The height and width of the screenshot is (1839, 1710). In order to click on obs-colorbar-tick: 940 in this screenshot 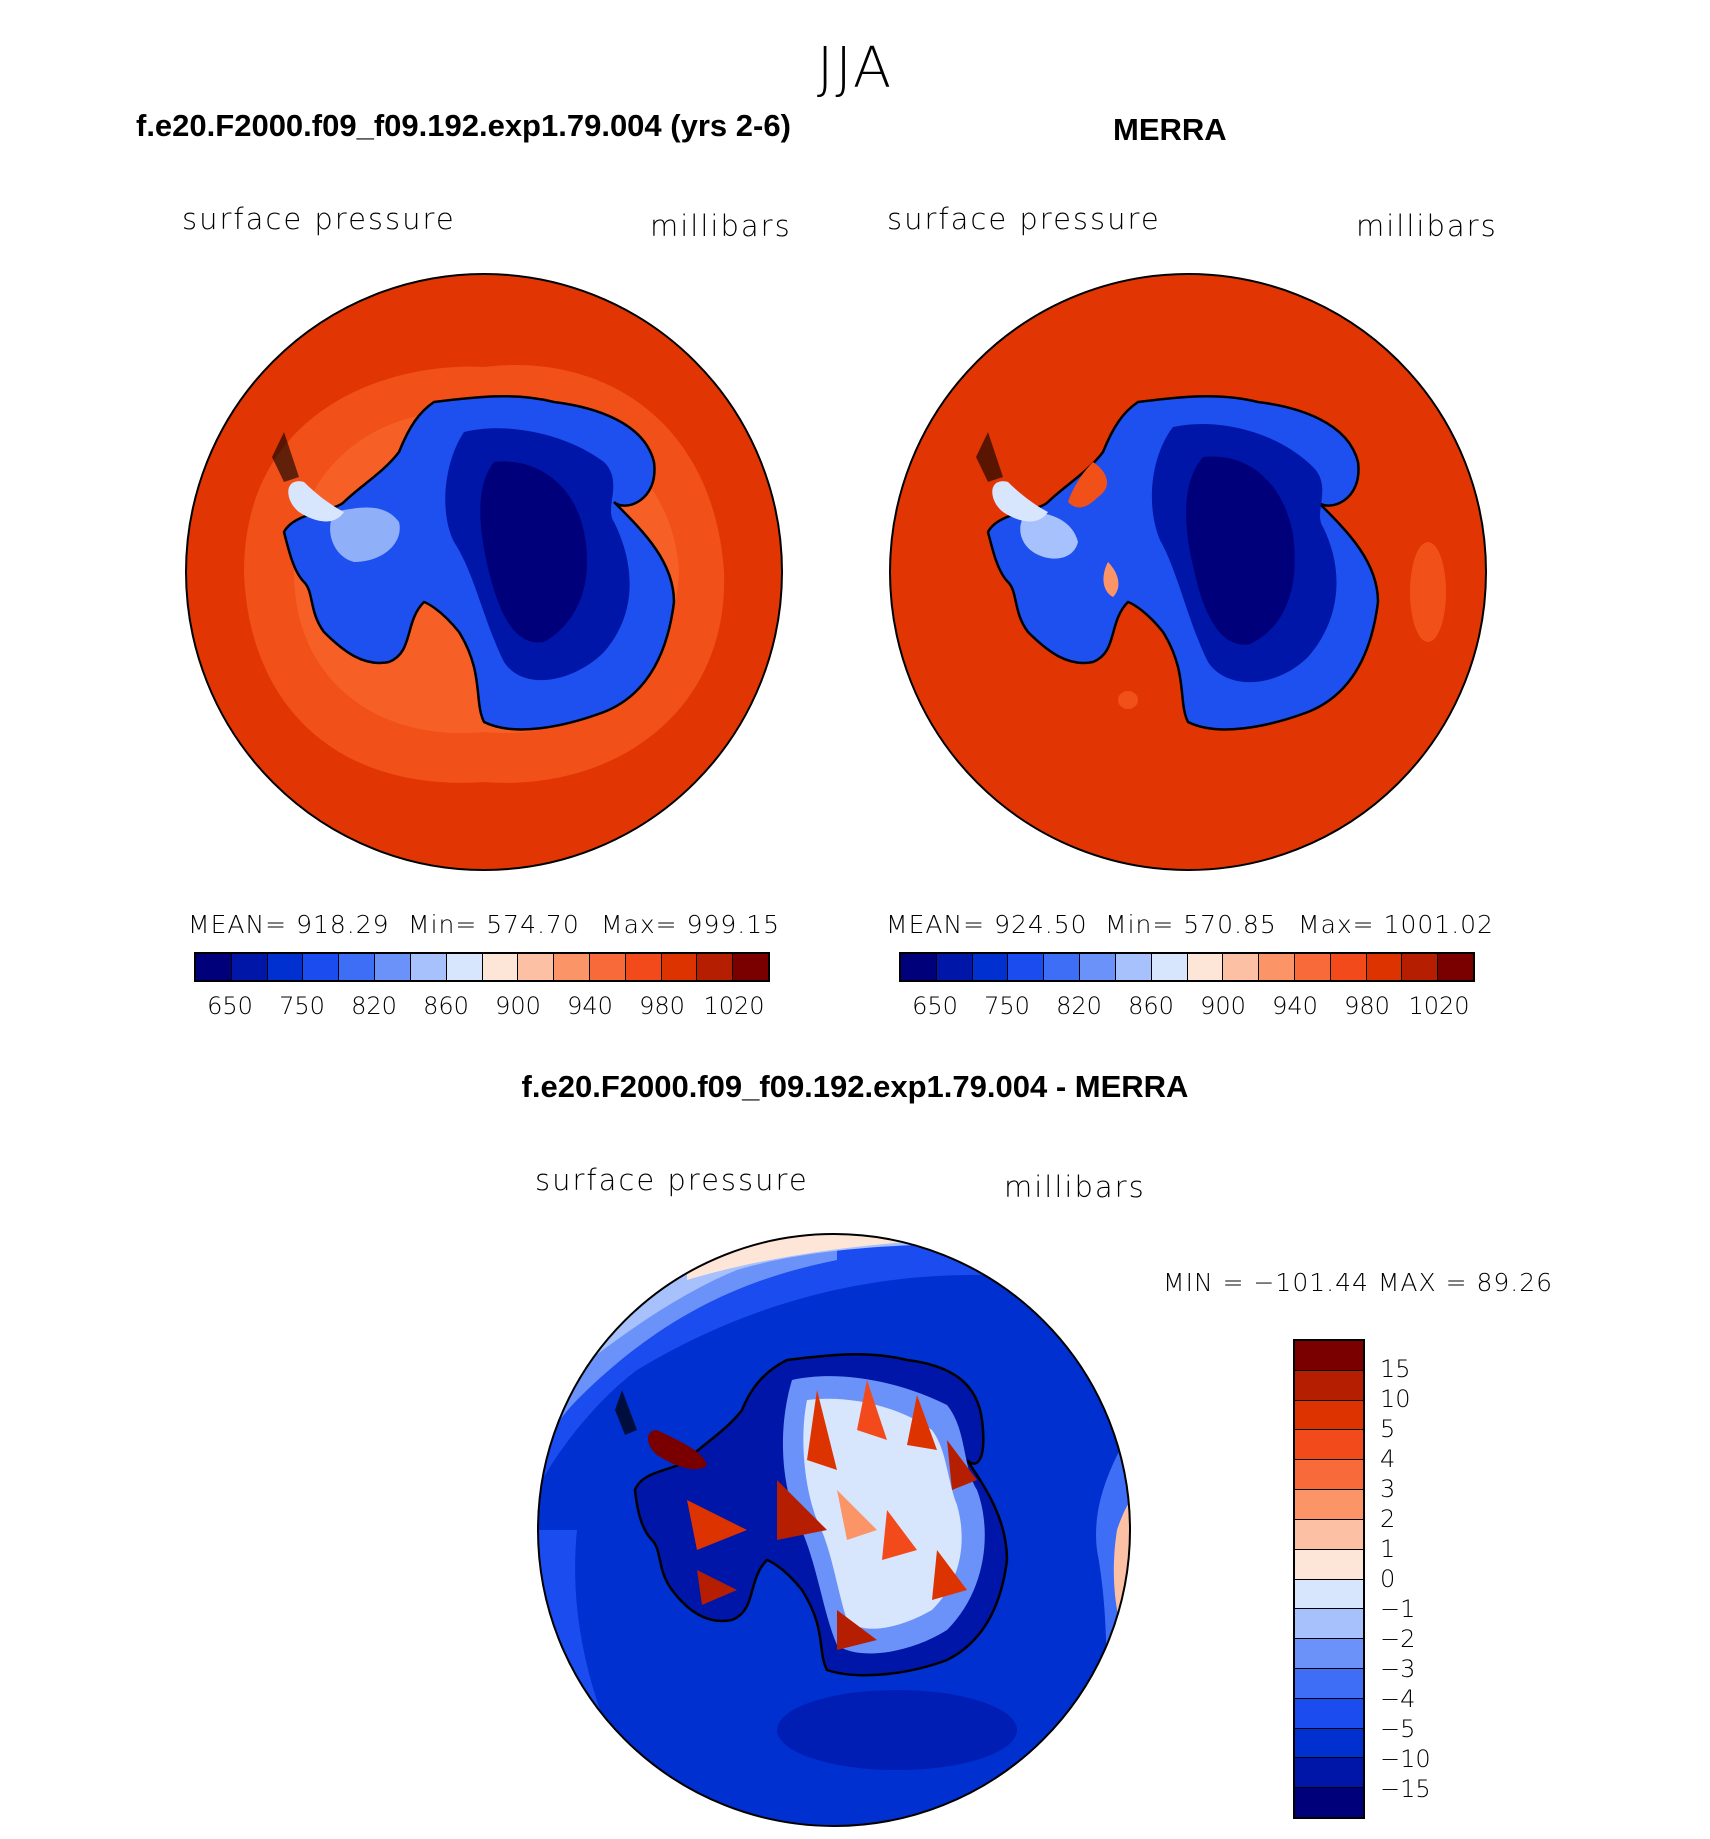, I will do `click(1295, 1006)`.